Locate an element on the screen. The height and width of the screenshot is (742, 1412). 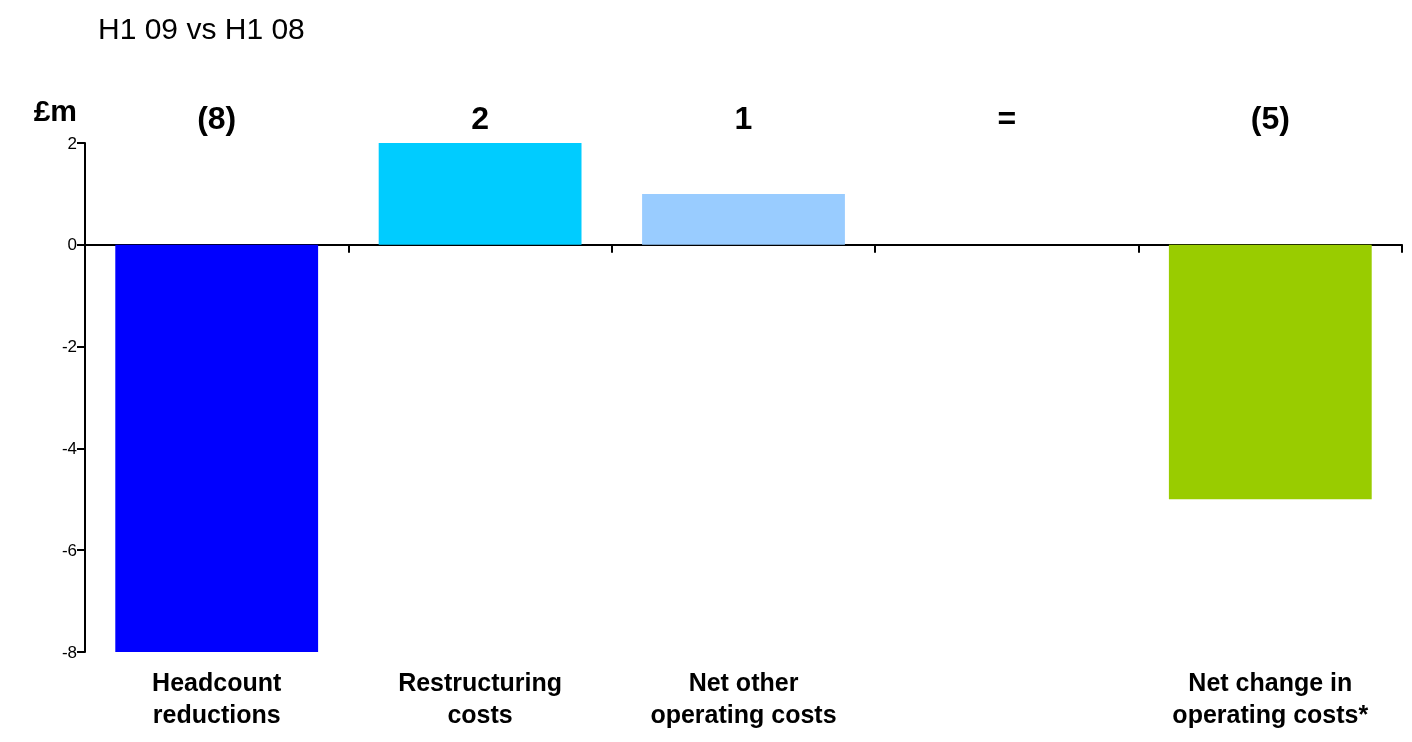
y-tick-label: -8 is located at coordinates (69, 652).